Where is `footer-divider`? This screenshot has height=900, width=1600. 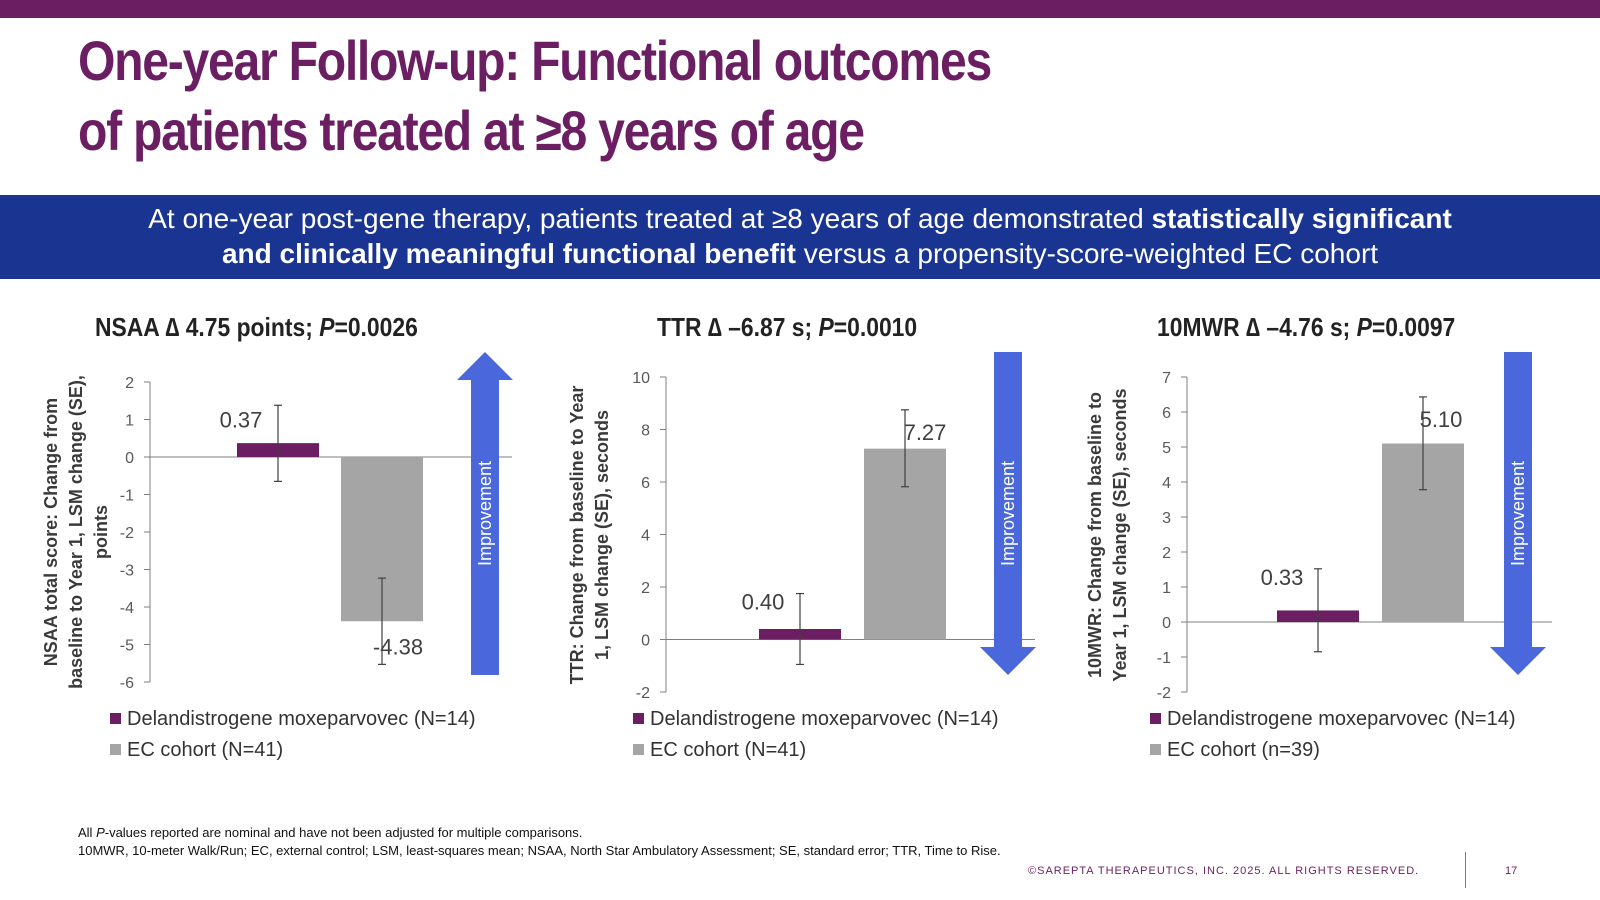 footer-divider is located at coordinates (1465, 870).